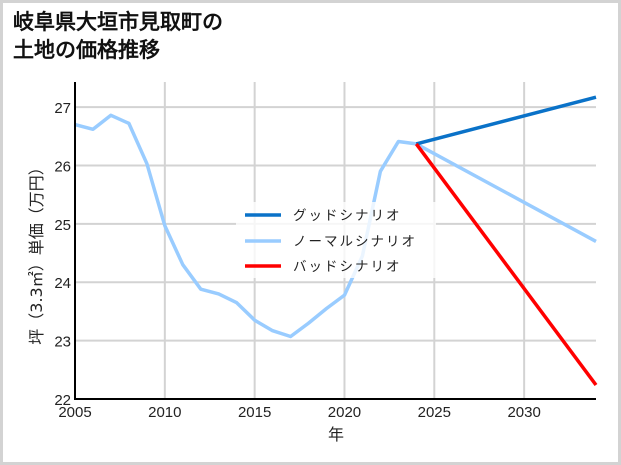 This screenshot has width=621, height=465. Describe the element at coordinates (336, 434) in the screenshot. I see `x-axis-label: 年` at that location.